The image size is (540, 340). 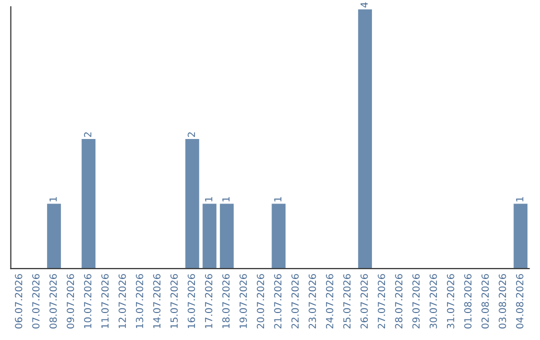 I want to click on x-tick-label: 17.07.2026, so click(x=208, y=301).